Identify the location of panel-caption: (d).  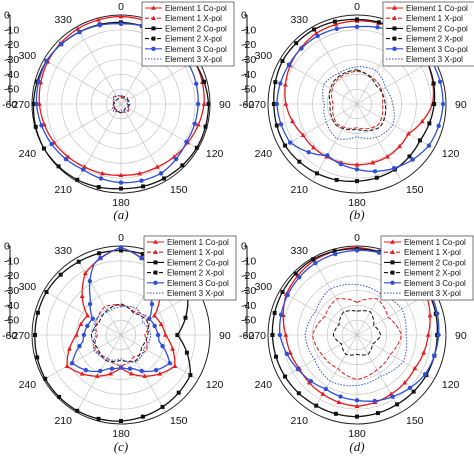
(356, 446).